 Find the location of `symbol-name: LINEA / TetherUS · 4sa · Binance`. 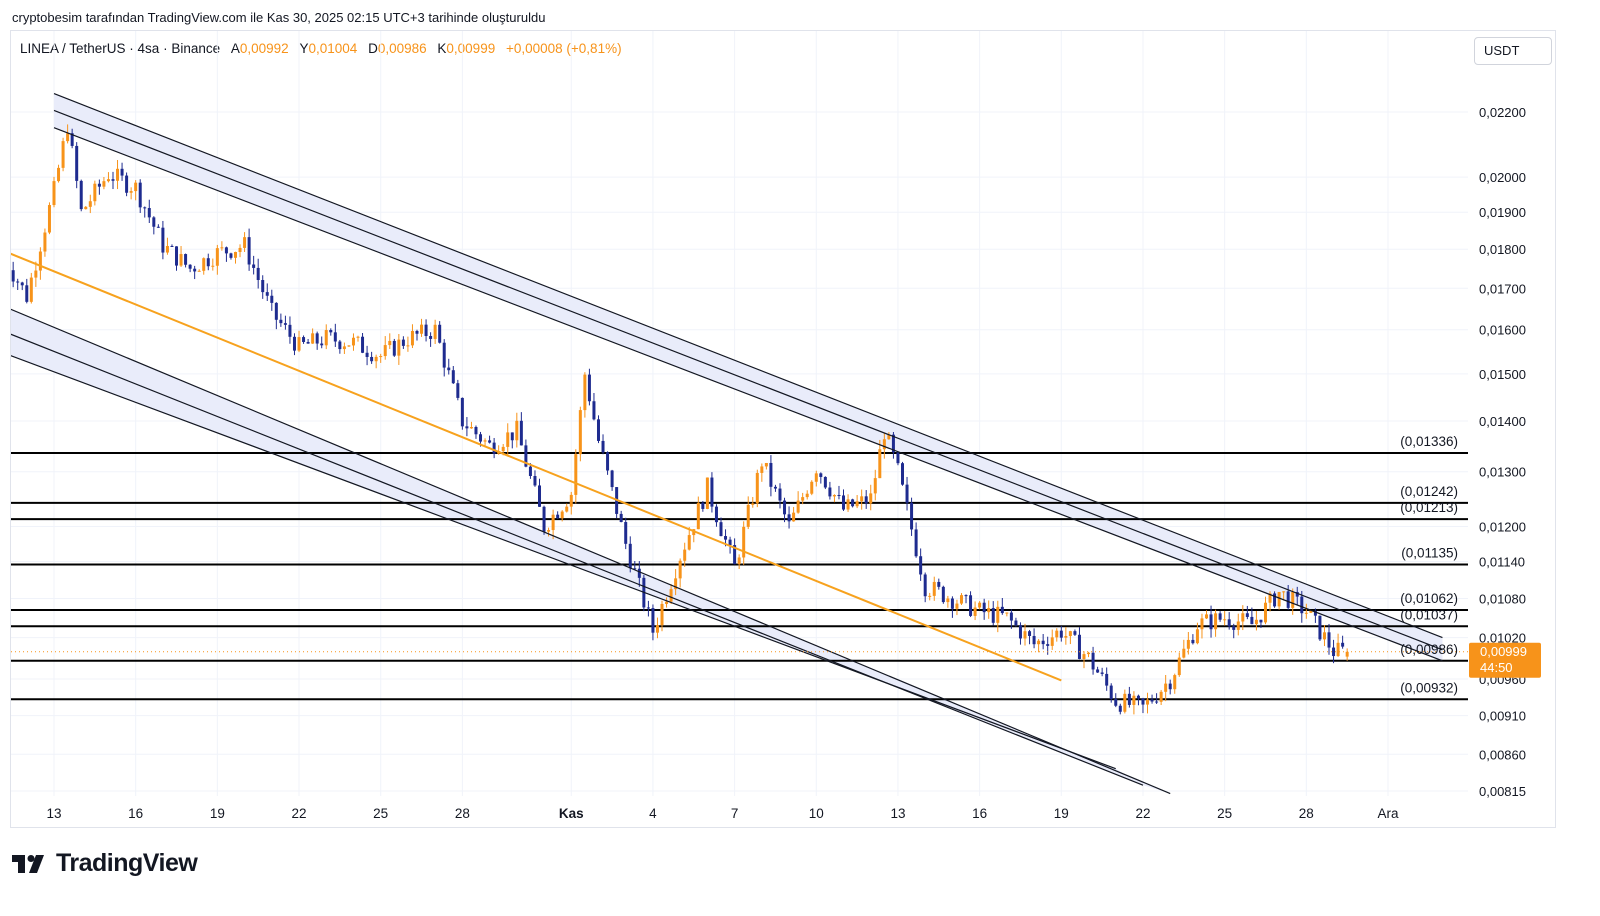

symbol-name: LINEA / TetherUS · 4sa · Binance is located at coordinates (120, 48).